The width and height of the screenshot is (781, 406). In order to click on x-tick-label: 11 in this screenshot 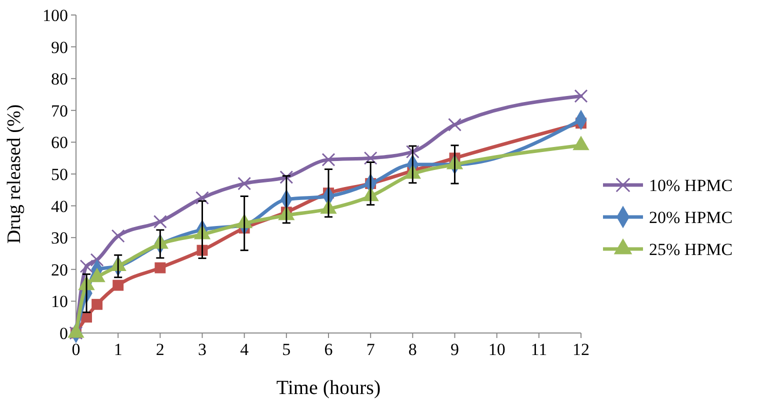, I will do `click(539, 349)`.